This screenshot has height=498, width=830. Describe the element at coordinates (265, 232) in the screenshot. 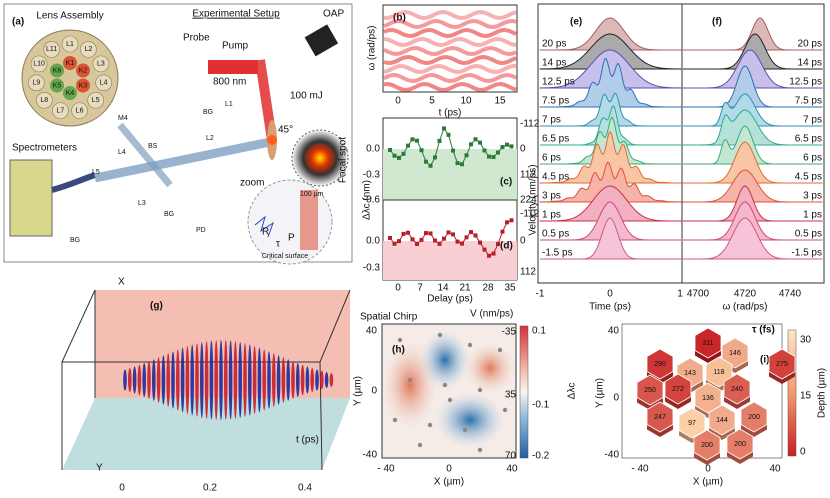

I see `label: R` at that location.